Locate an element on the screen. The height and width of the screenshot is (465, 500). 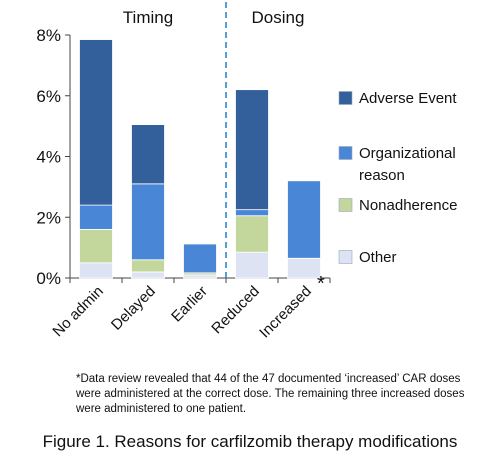
section-label-timing: Timing is located at coordinates (148, 17).